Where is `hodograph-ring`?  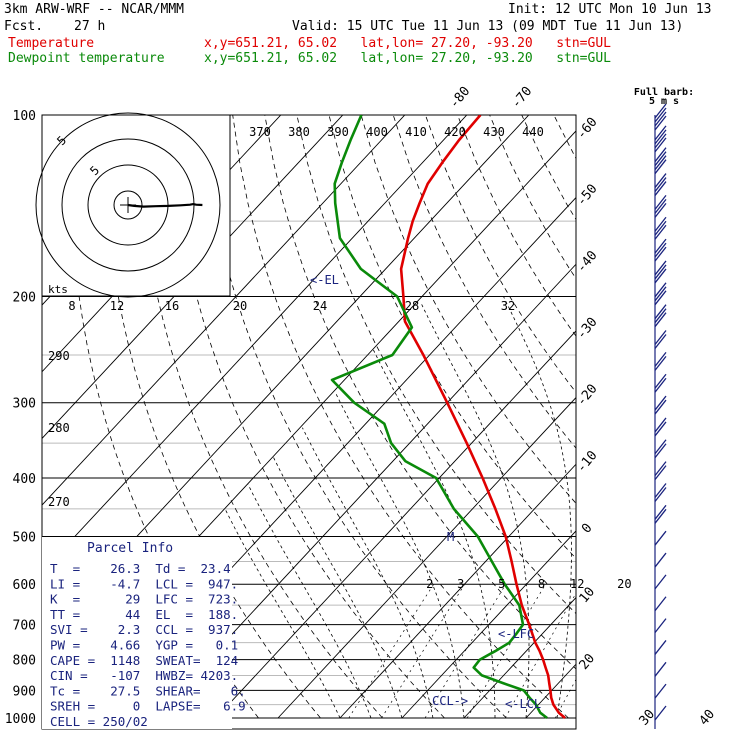 hodograph-ring is located at coordinates (128, 205).